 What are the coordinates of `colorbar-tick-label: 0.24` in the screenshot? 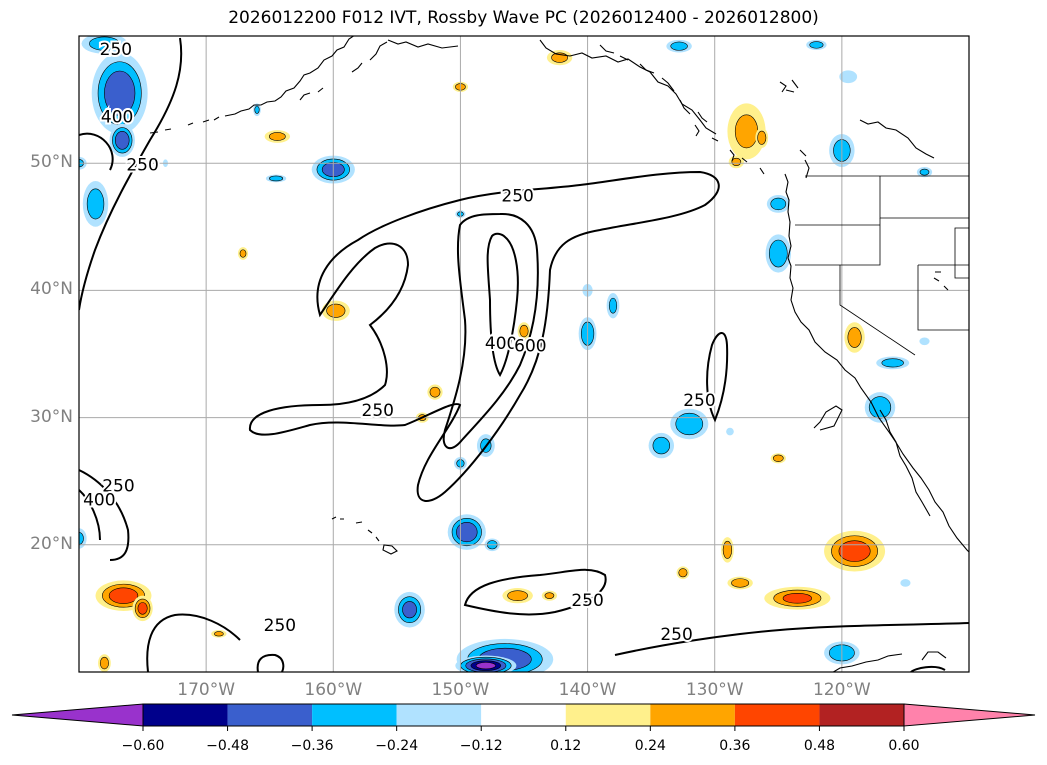 It's located at (650, 746).